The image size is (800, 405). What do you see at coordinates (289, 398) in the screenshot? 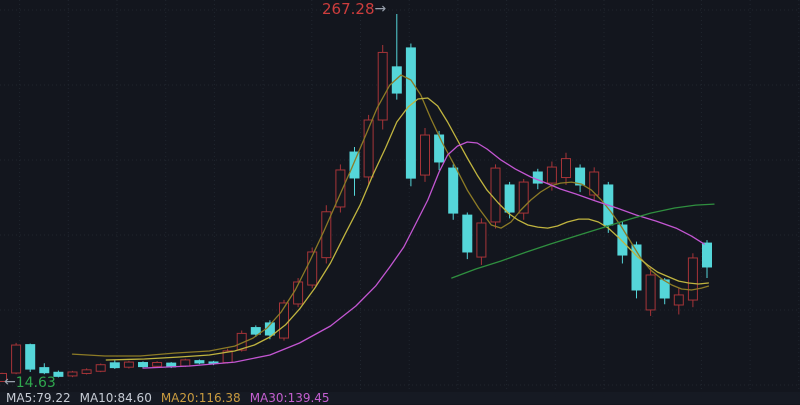
I see `ma-legend-item: MA30:139.45` at bounding box center [289, 398].